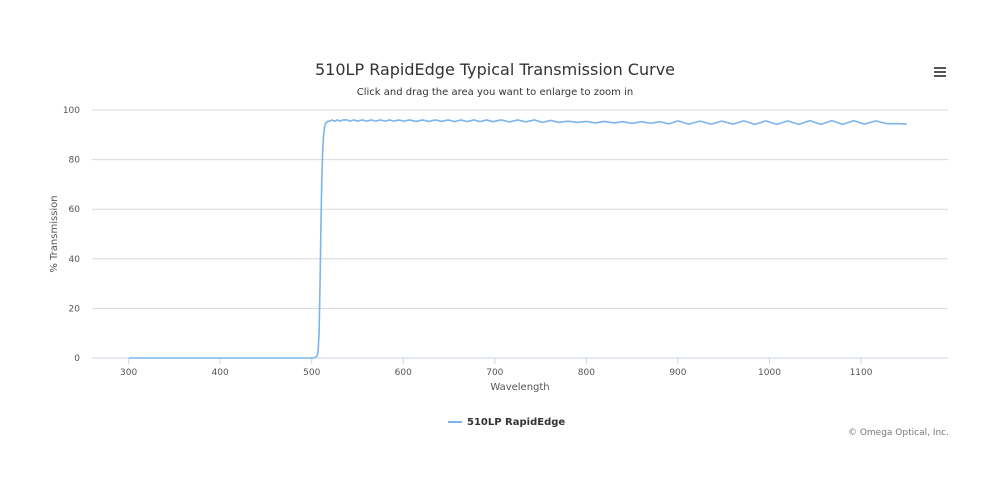 This screenshot has height=500, width=1000. Describe the element at coordinates (677, 373) in the screenshot. I see `x-tick-label: 900` at that location.